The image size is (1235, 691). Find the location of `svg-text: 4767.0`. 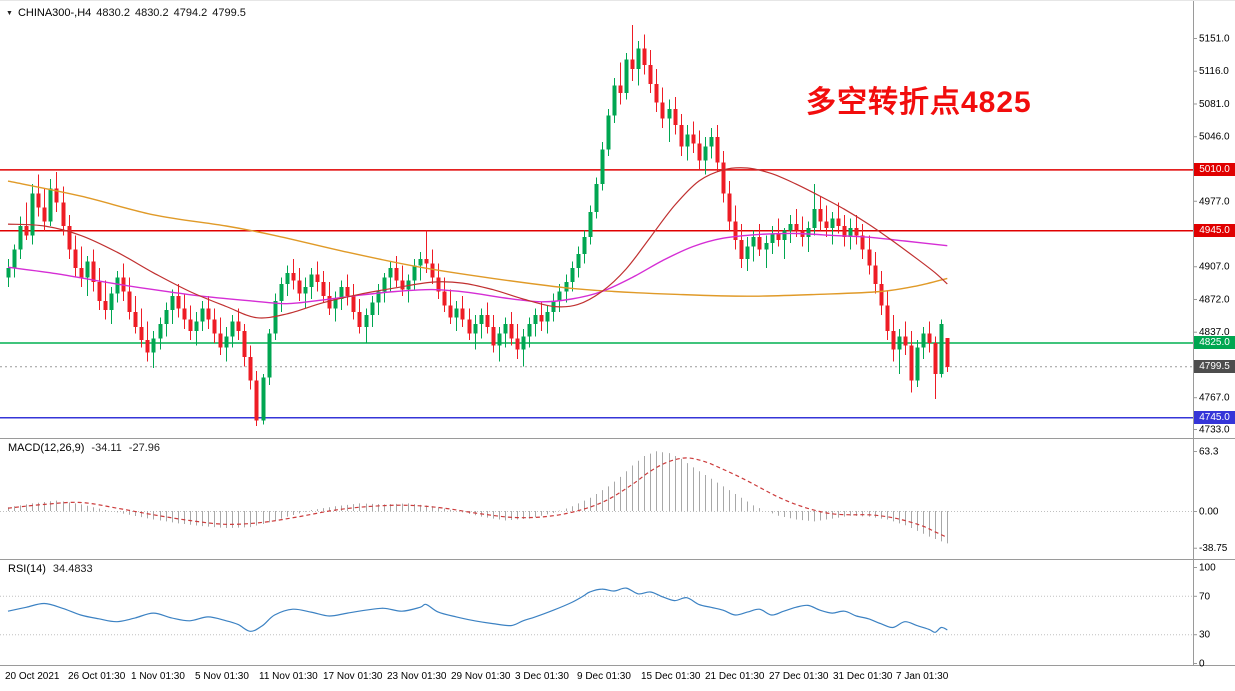

svg-text: 4767.0 is located at coordinates (1214, 398).